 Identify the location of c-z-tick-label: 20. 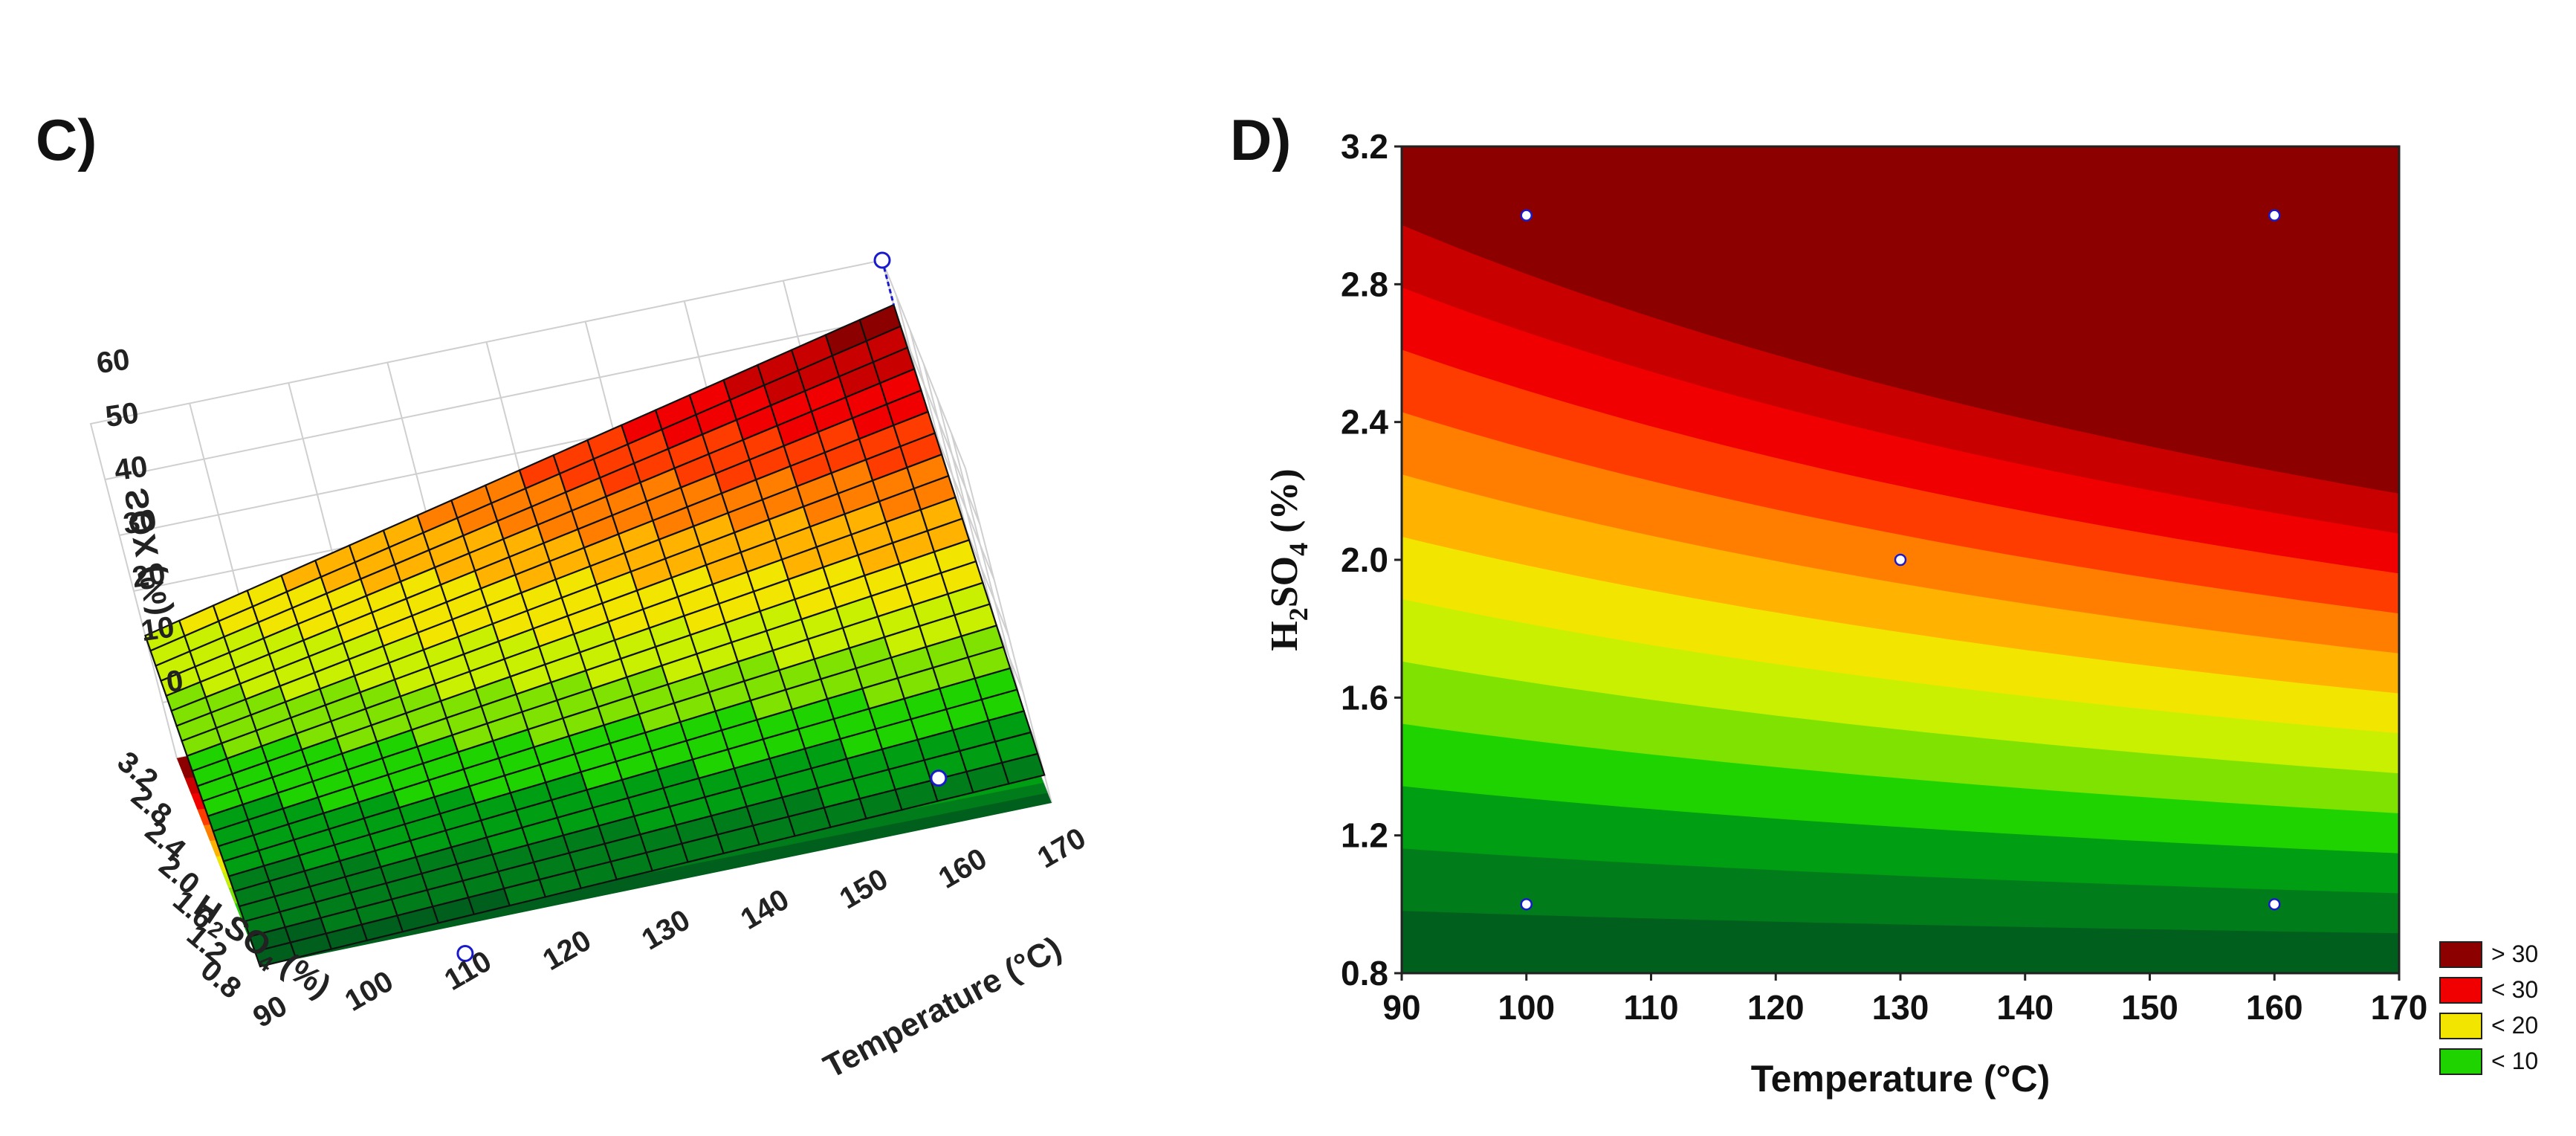
(148, 575).